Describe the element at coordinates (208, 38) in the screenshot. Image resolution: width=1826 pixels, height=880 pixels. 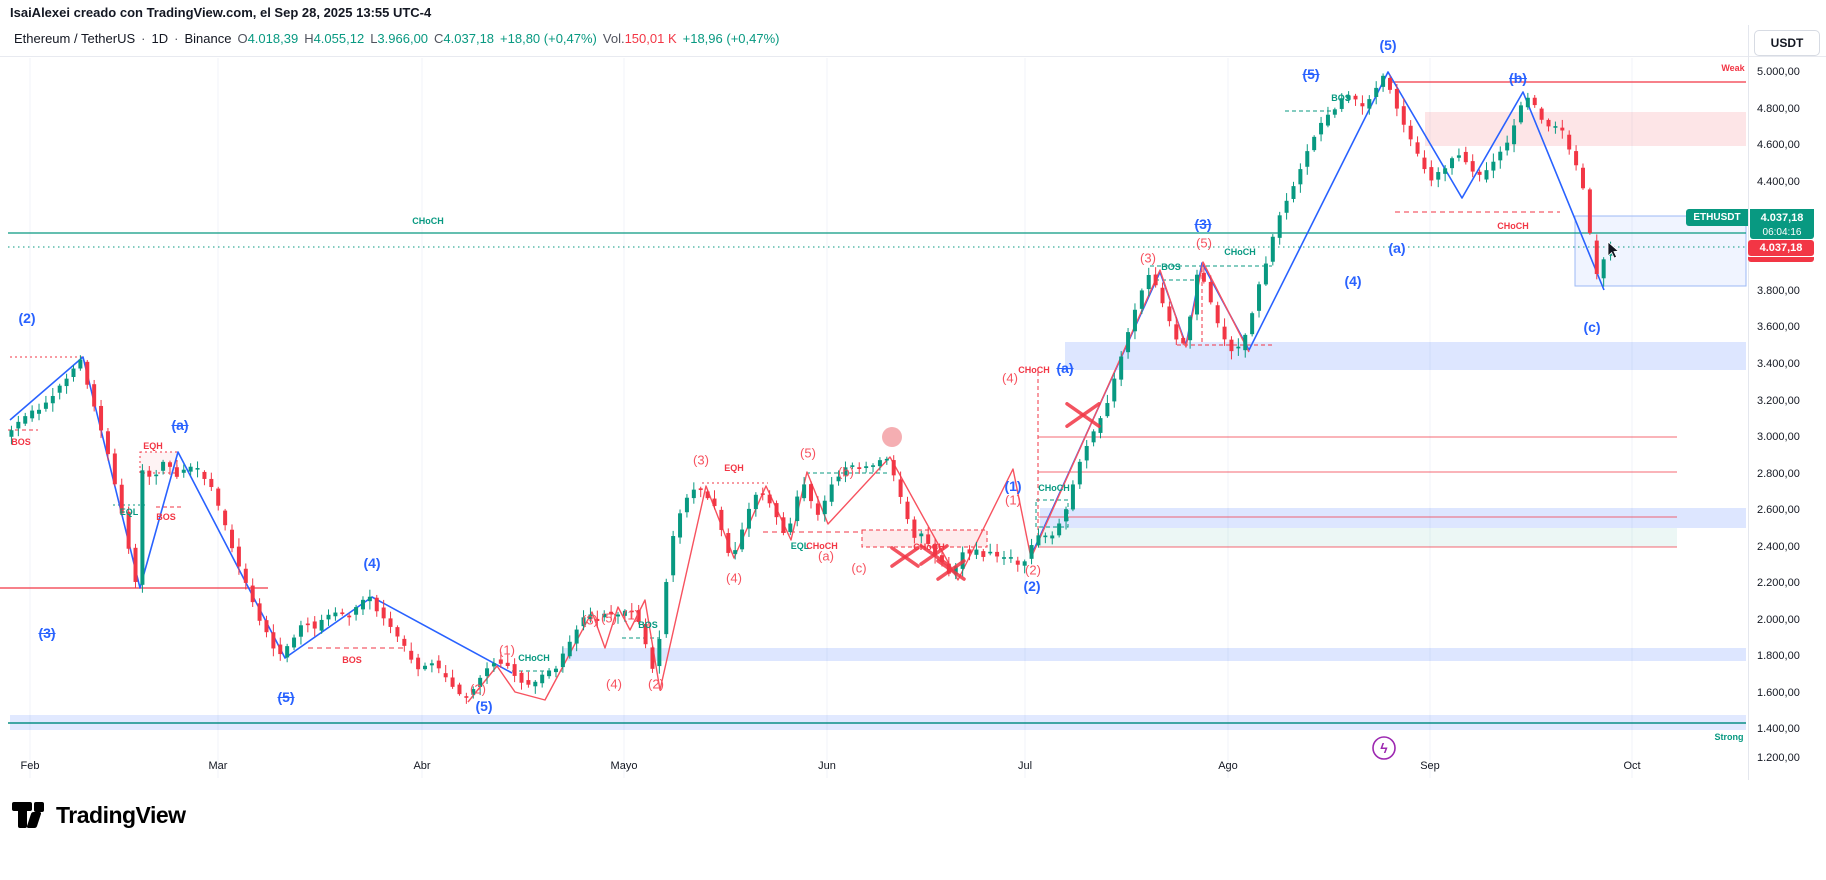
I see `exchange-name: Binance` at that location.